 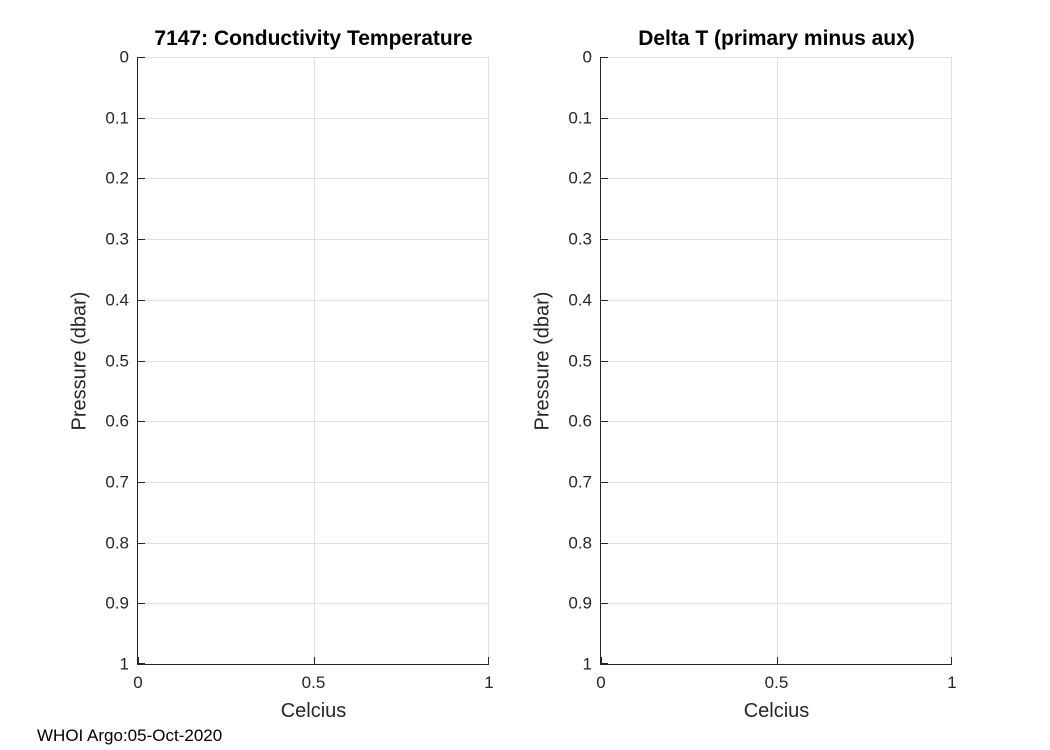 I want to click on y-axis-label: Pressure (dbar), so click(x=542, y=360).